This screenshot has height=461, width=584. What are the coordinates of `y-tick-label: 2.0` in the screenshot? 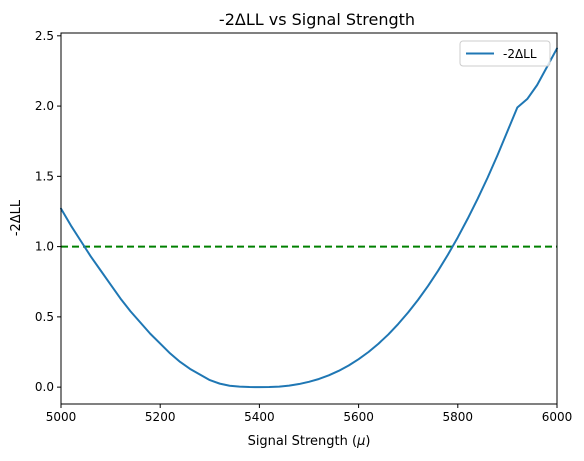 It's located at (44, 106).